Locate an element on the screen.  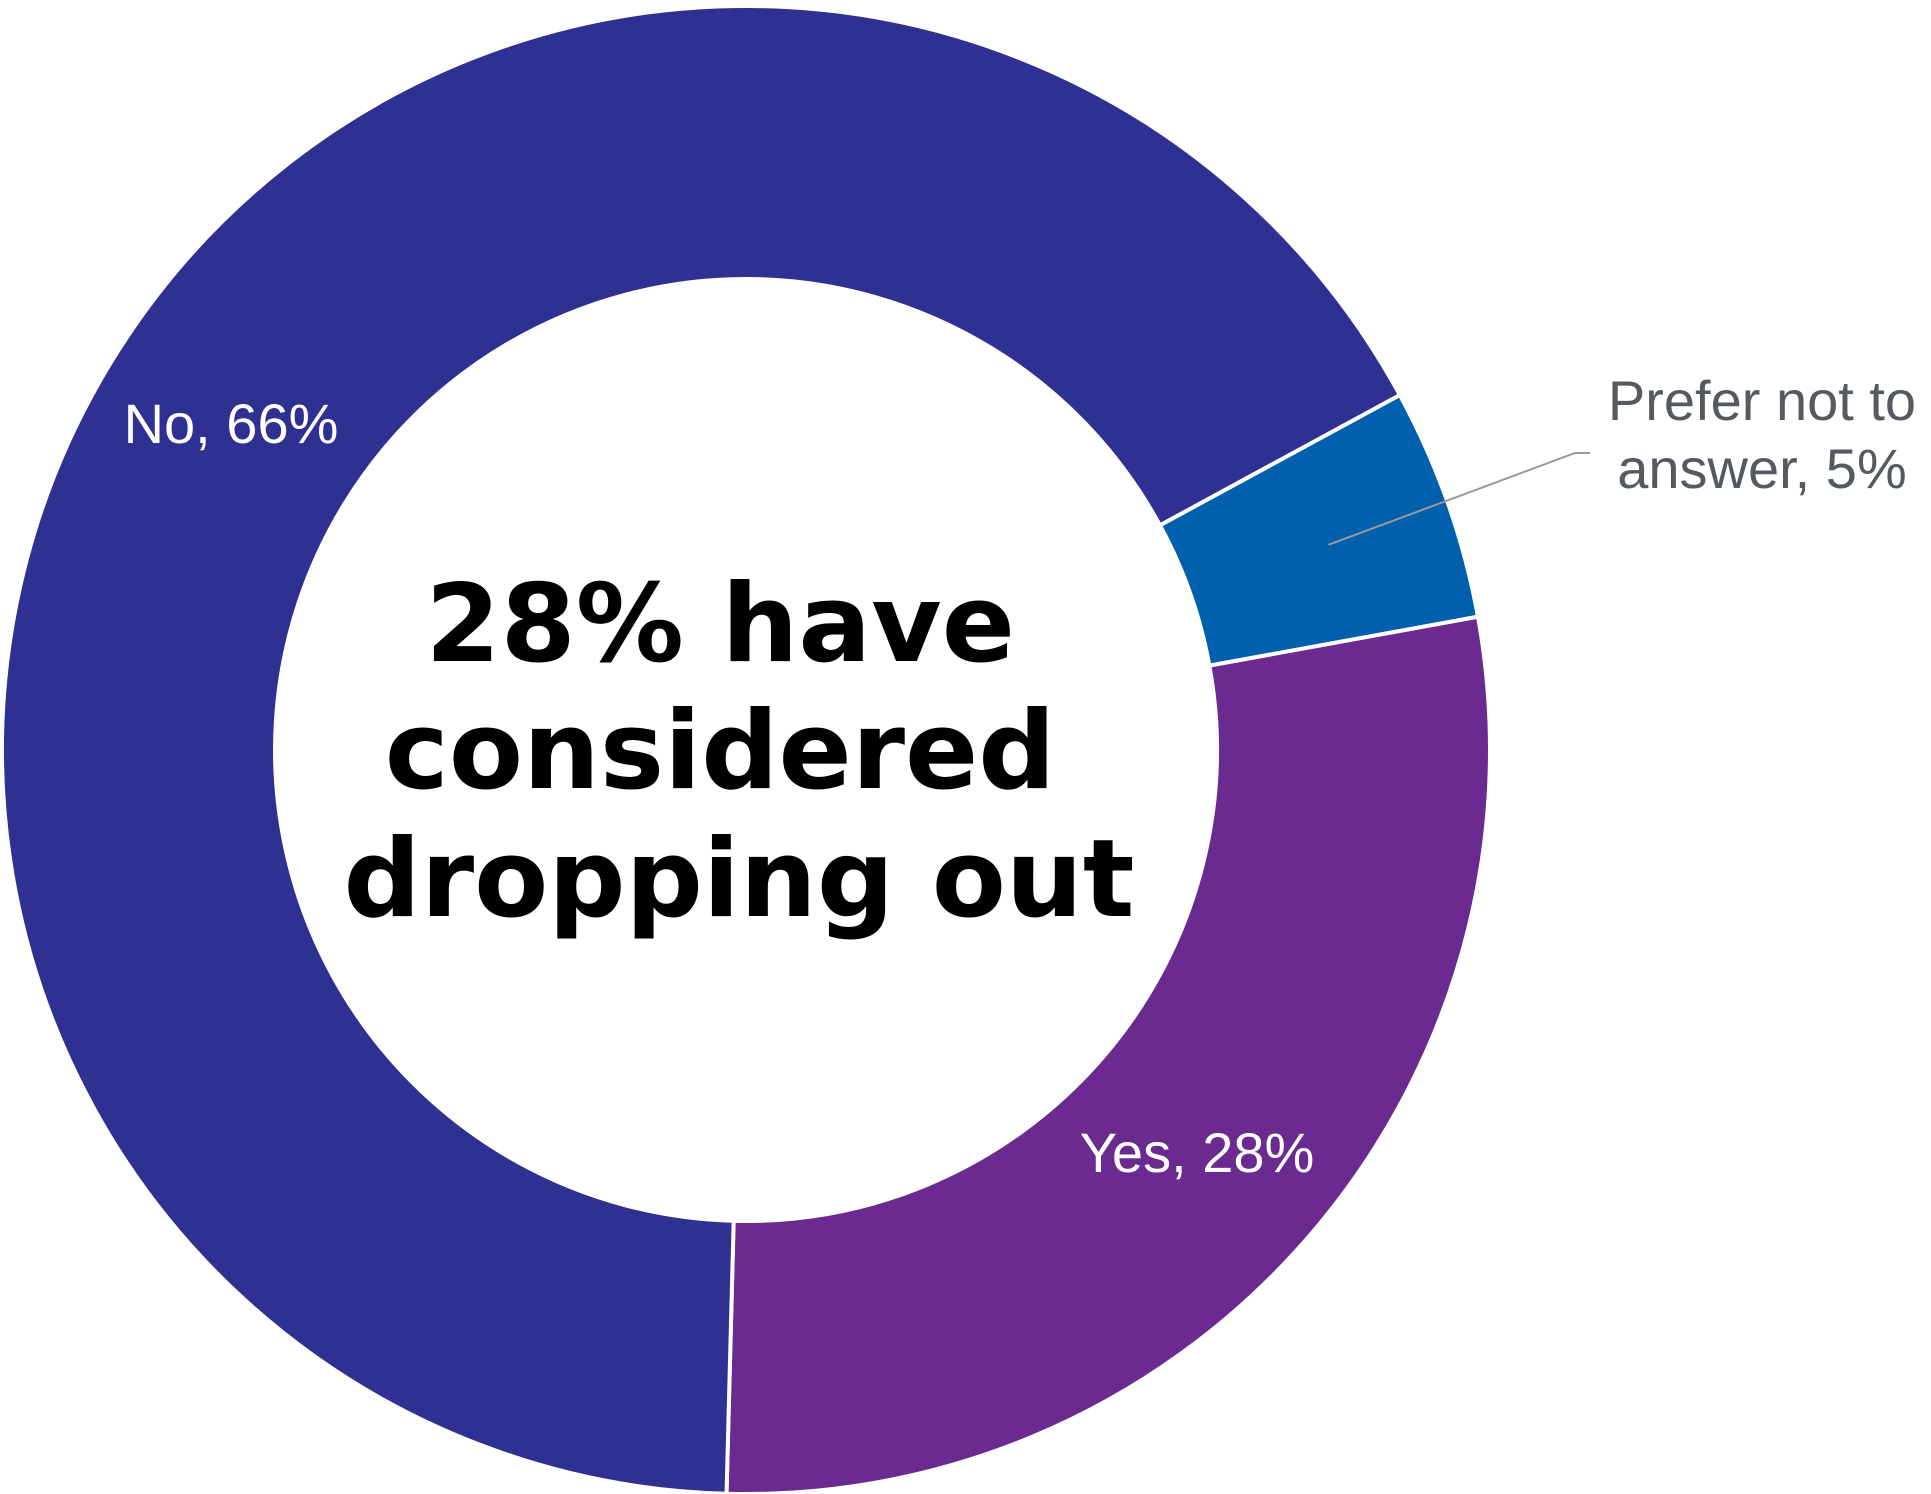
leader-group is located at coordinates (1459, 499).